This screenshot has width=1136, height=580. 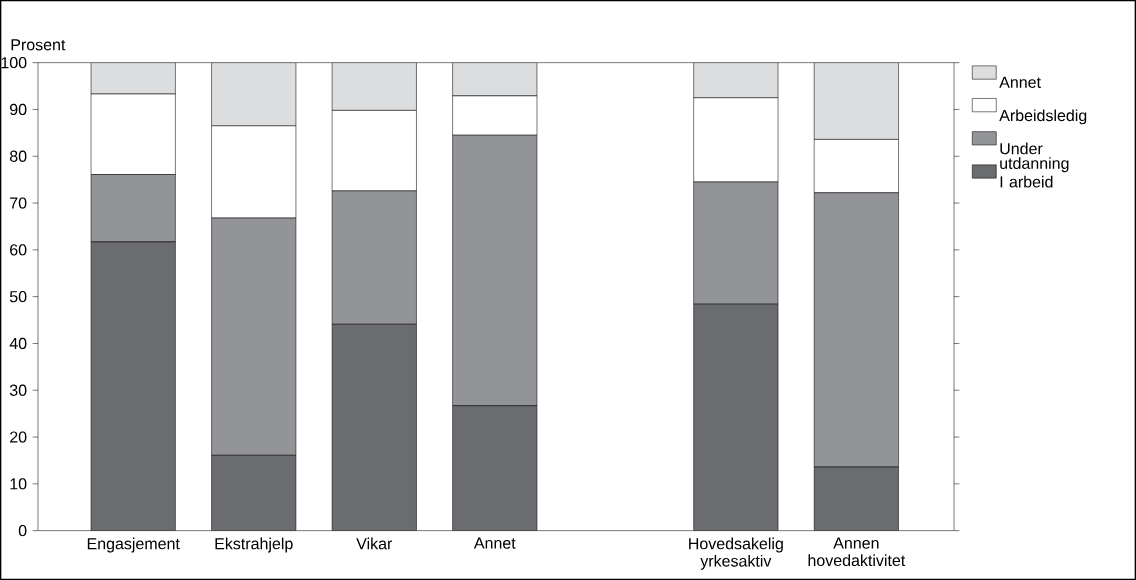 What do you see at coordinates (1026, 181) in the screenshot?
I see `text: I arbeid` at bounding box center [1026, 181].